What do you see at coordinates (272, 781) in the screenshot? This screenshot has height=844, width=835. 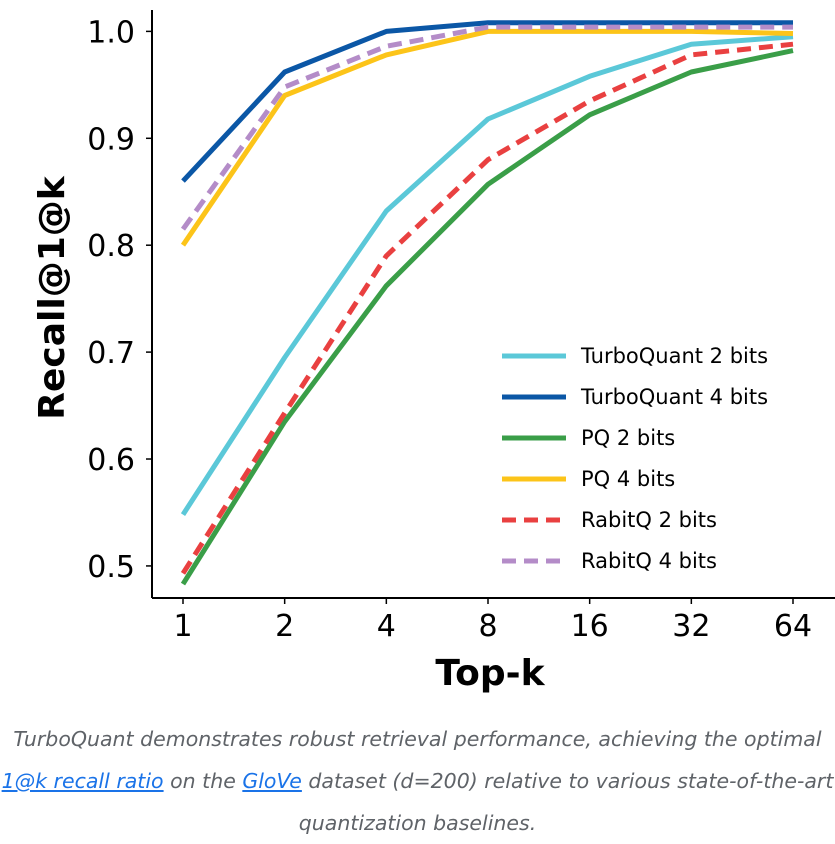 I see `glove-link: GloVe` at bounding box center [272, 781].